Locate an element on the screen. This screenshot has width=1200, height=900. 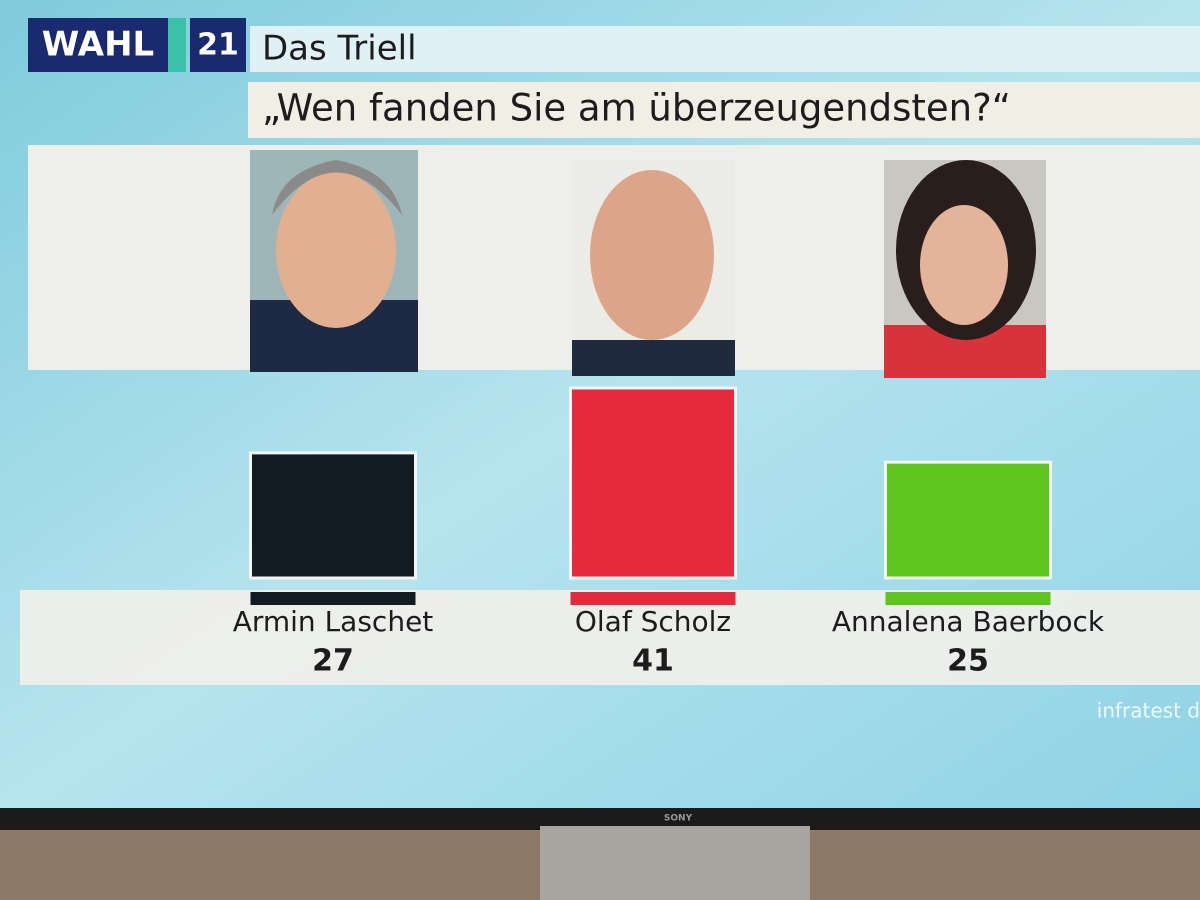
value-label: 41 is located at coordinates (653, 661).